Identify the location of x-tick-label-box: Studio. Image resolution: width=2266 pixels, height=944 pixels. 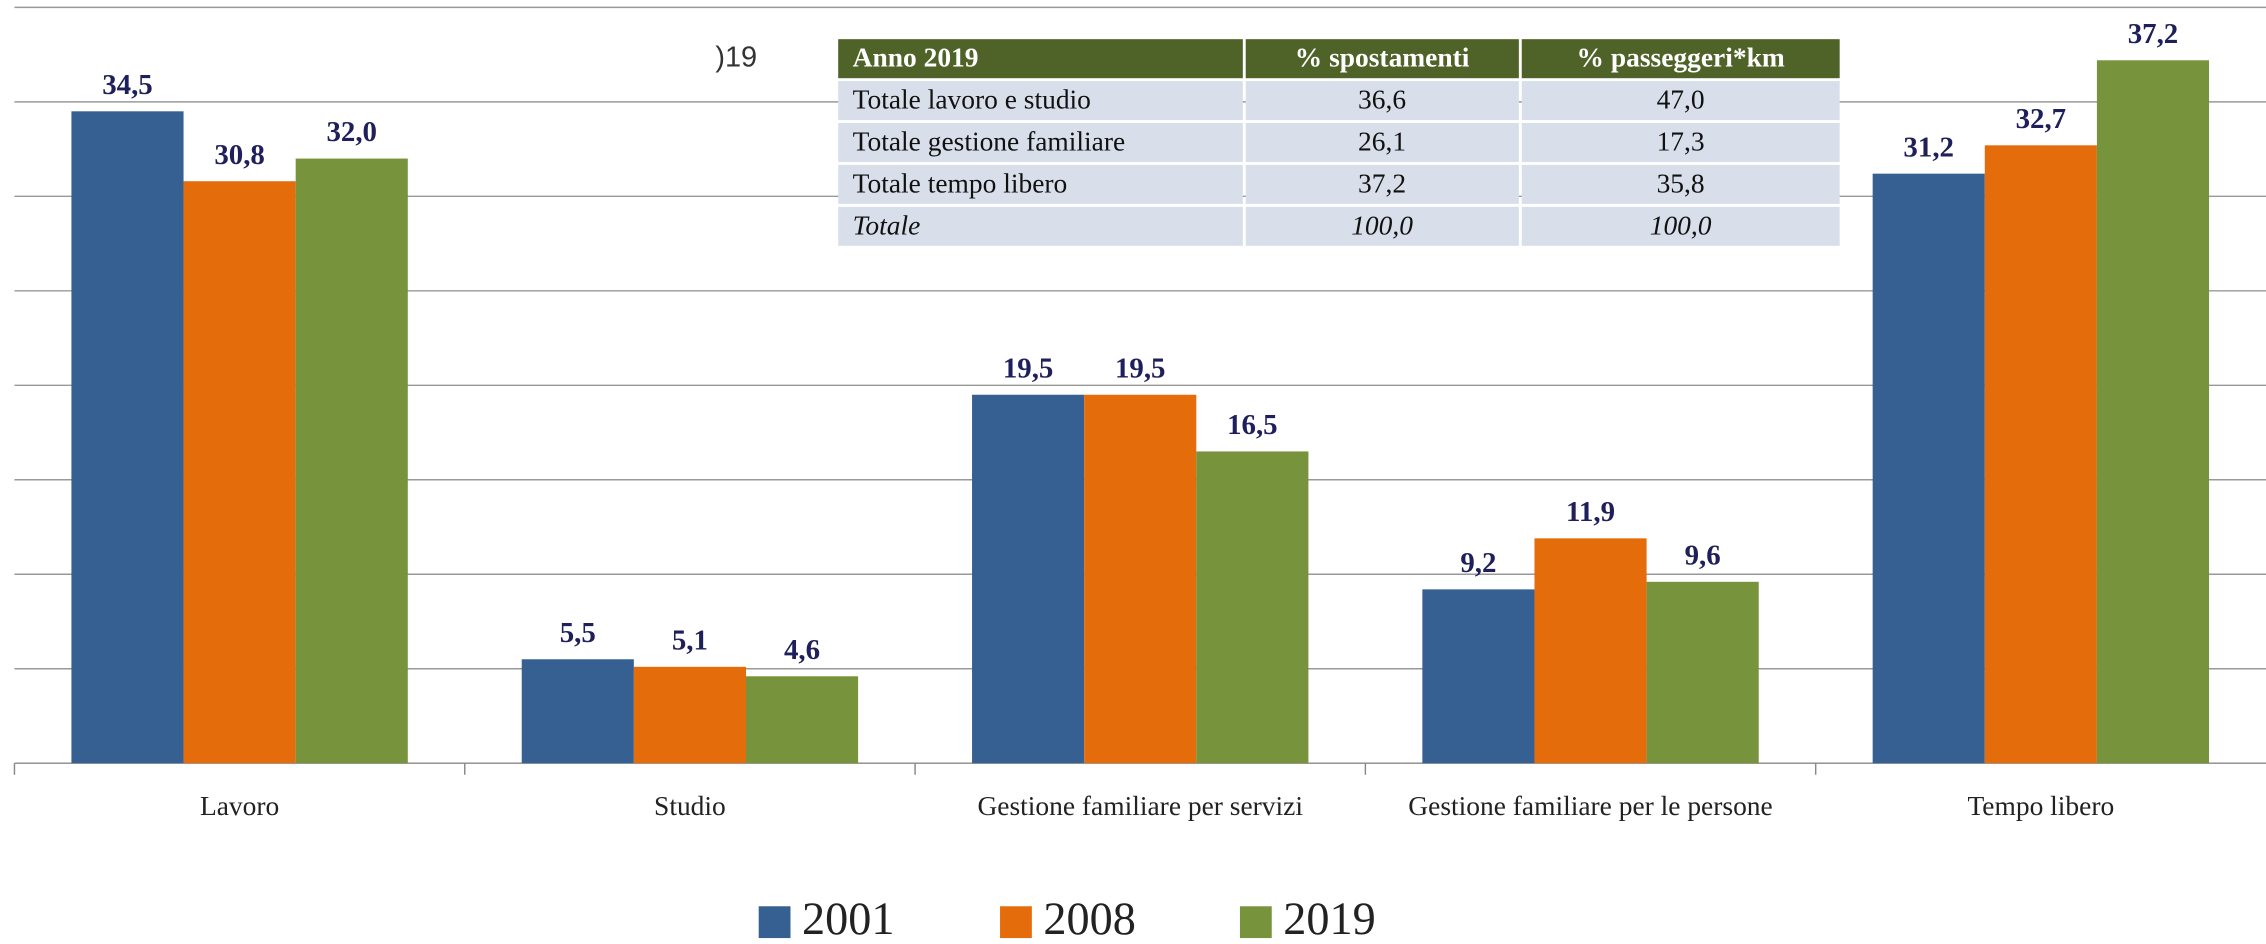
(690, 807).